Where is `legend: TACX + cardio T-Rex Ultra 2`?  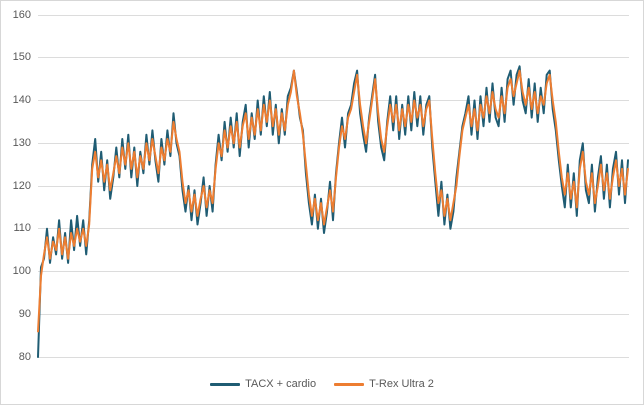 legend: TACX + cardio T-Rex Ultra 2 is located at coordinates (322, 384).